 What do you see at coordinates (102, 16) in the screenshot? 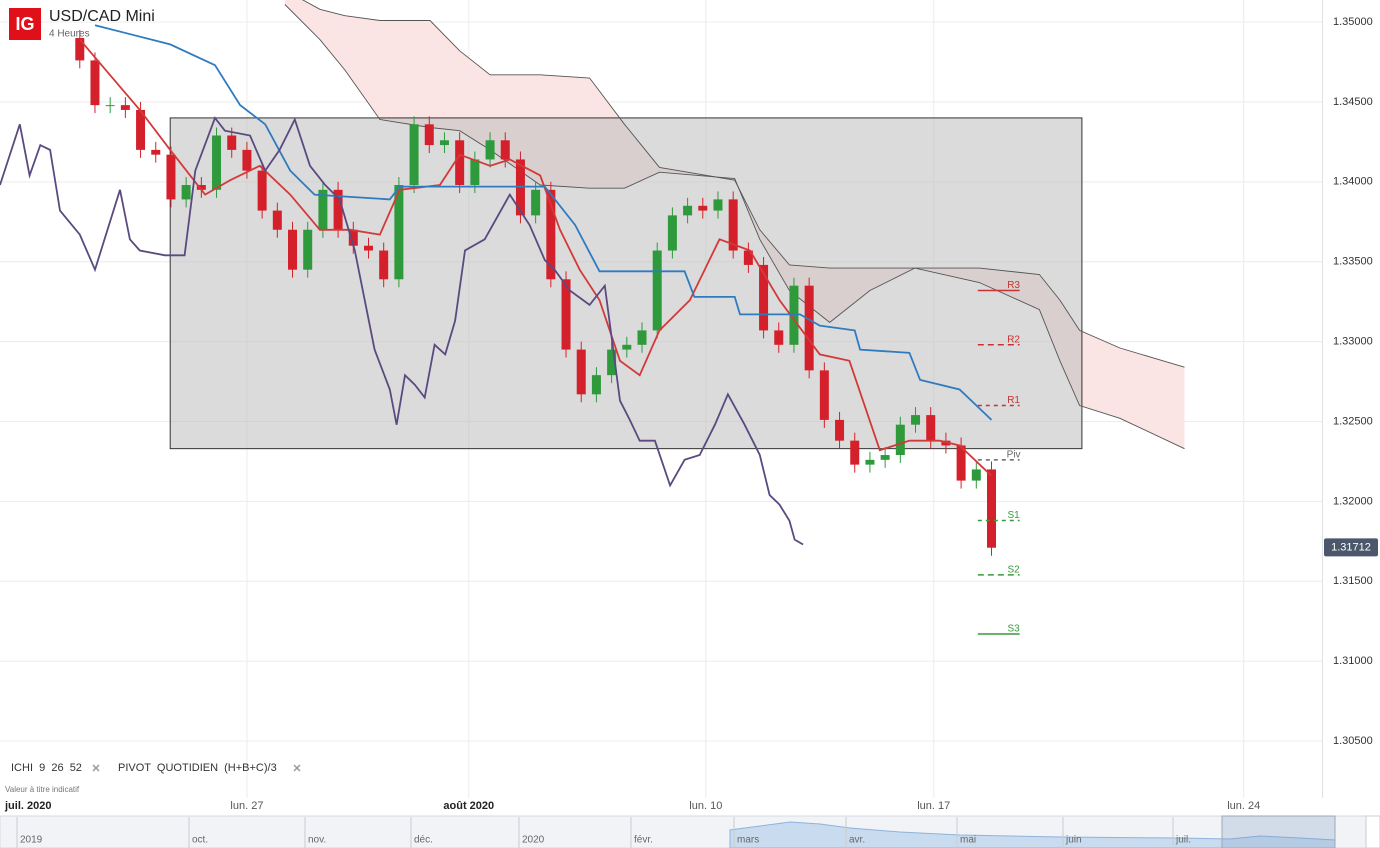
I see `instrument-title: USD/CAD Mini` at bounding box center [102, 16].